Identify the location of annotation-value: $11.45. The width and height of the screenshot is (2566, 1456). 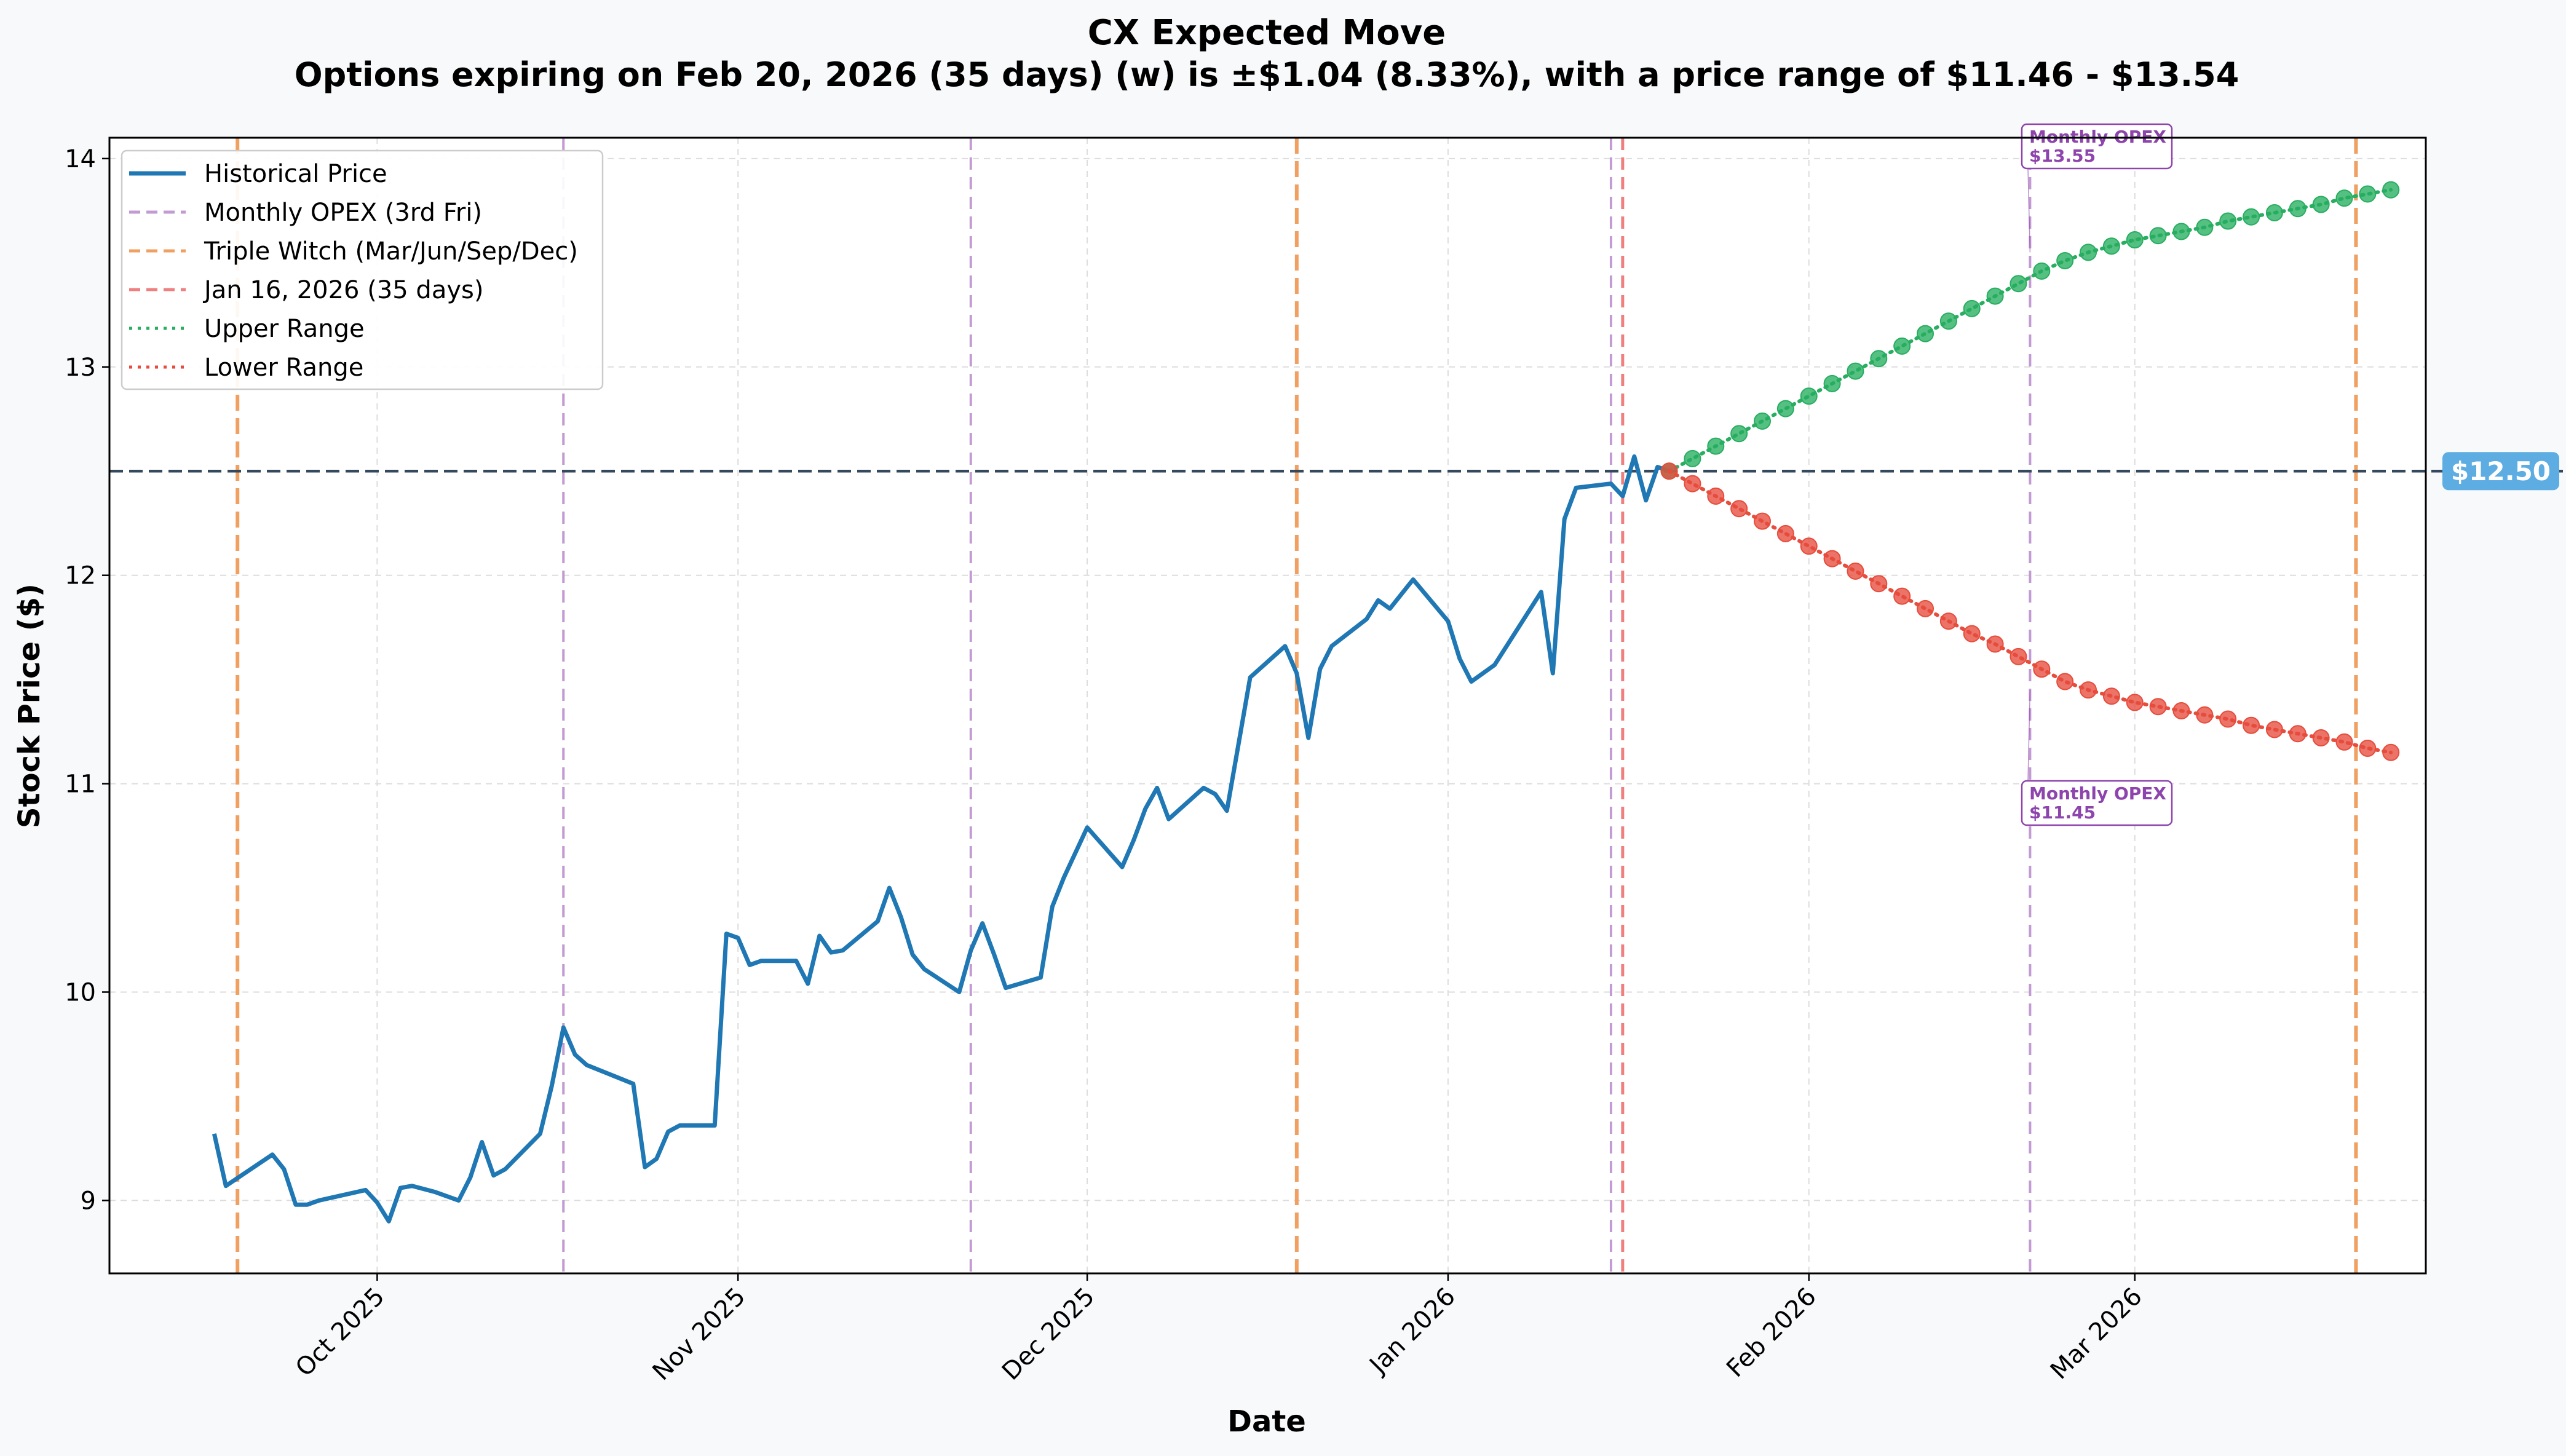
(2062, 812).